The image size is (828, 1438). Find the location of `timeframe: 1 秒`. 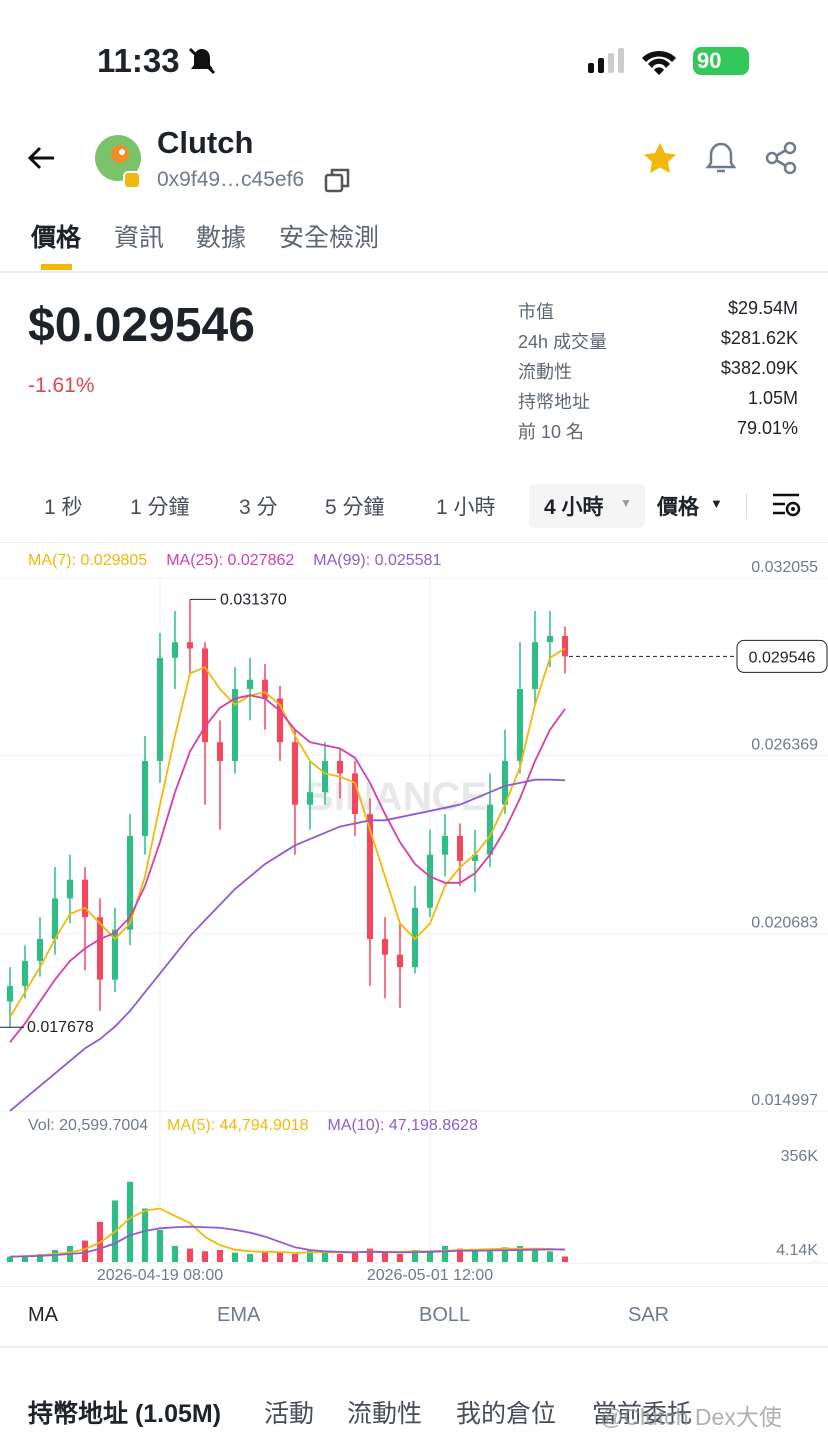

timeframe: 1 秒 is located at coordinates (63, 507).